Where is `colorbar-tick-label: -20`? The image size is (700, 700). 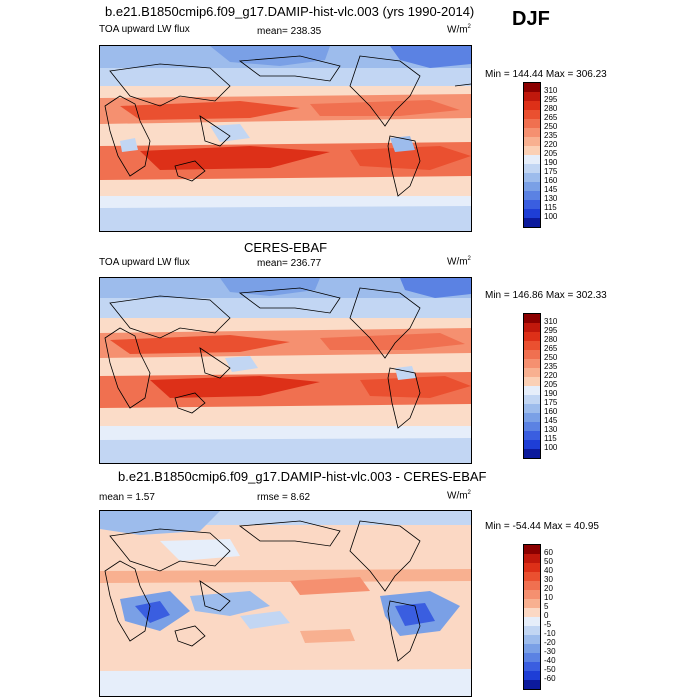
colorbar-tick-label: -20 is located at coordinates (550, 642).